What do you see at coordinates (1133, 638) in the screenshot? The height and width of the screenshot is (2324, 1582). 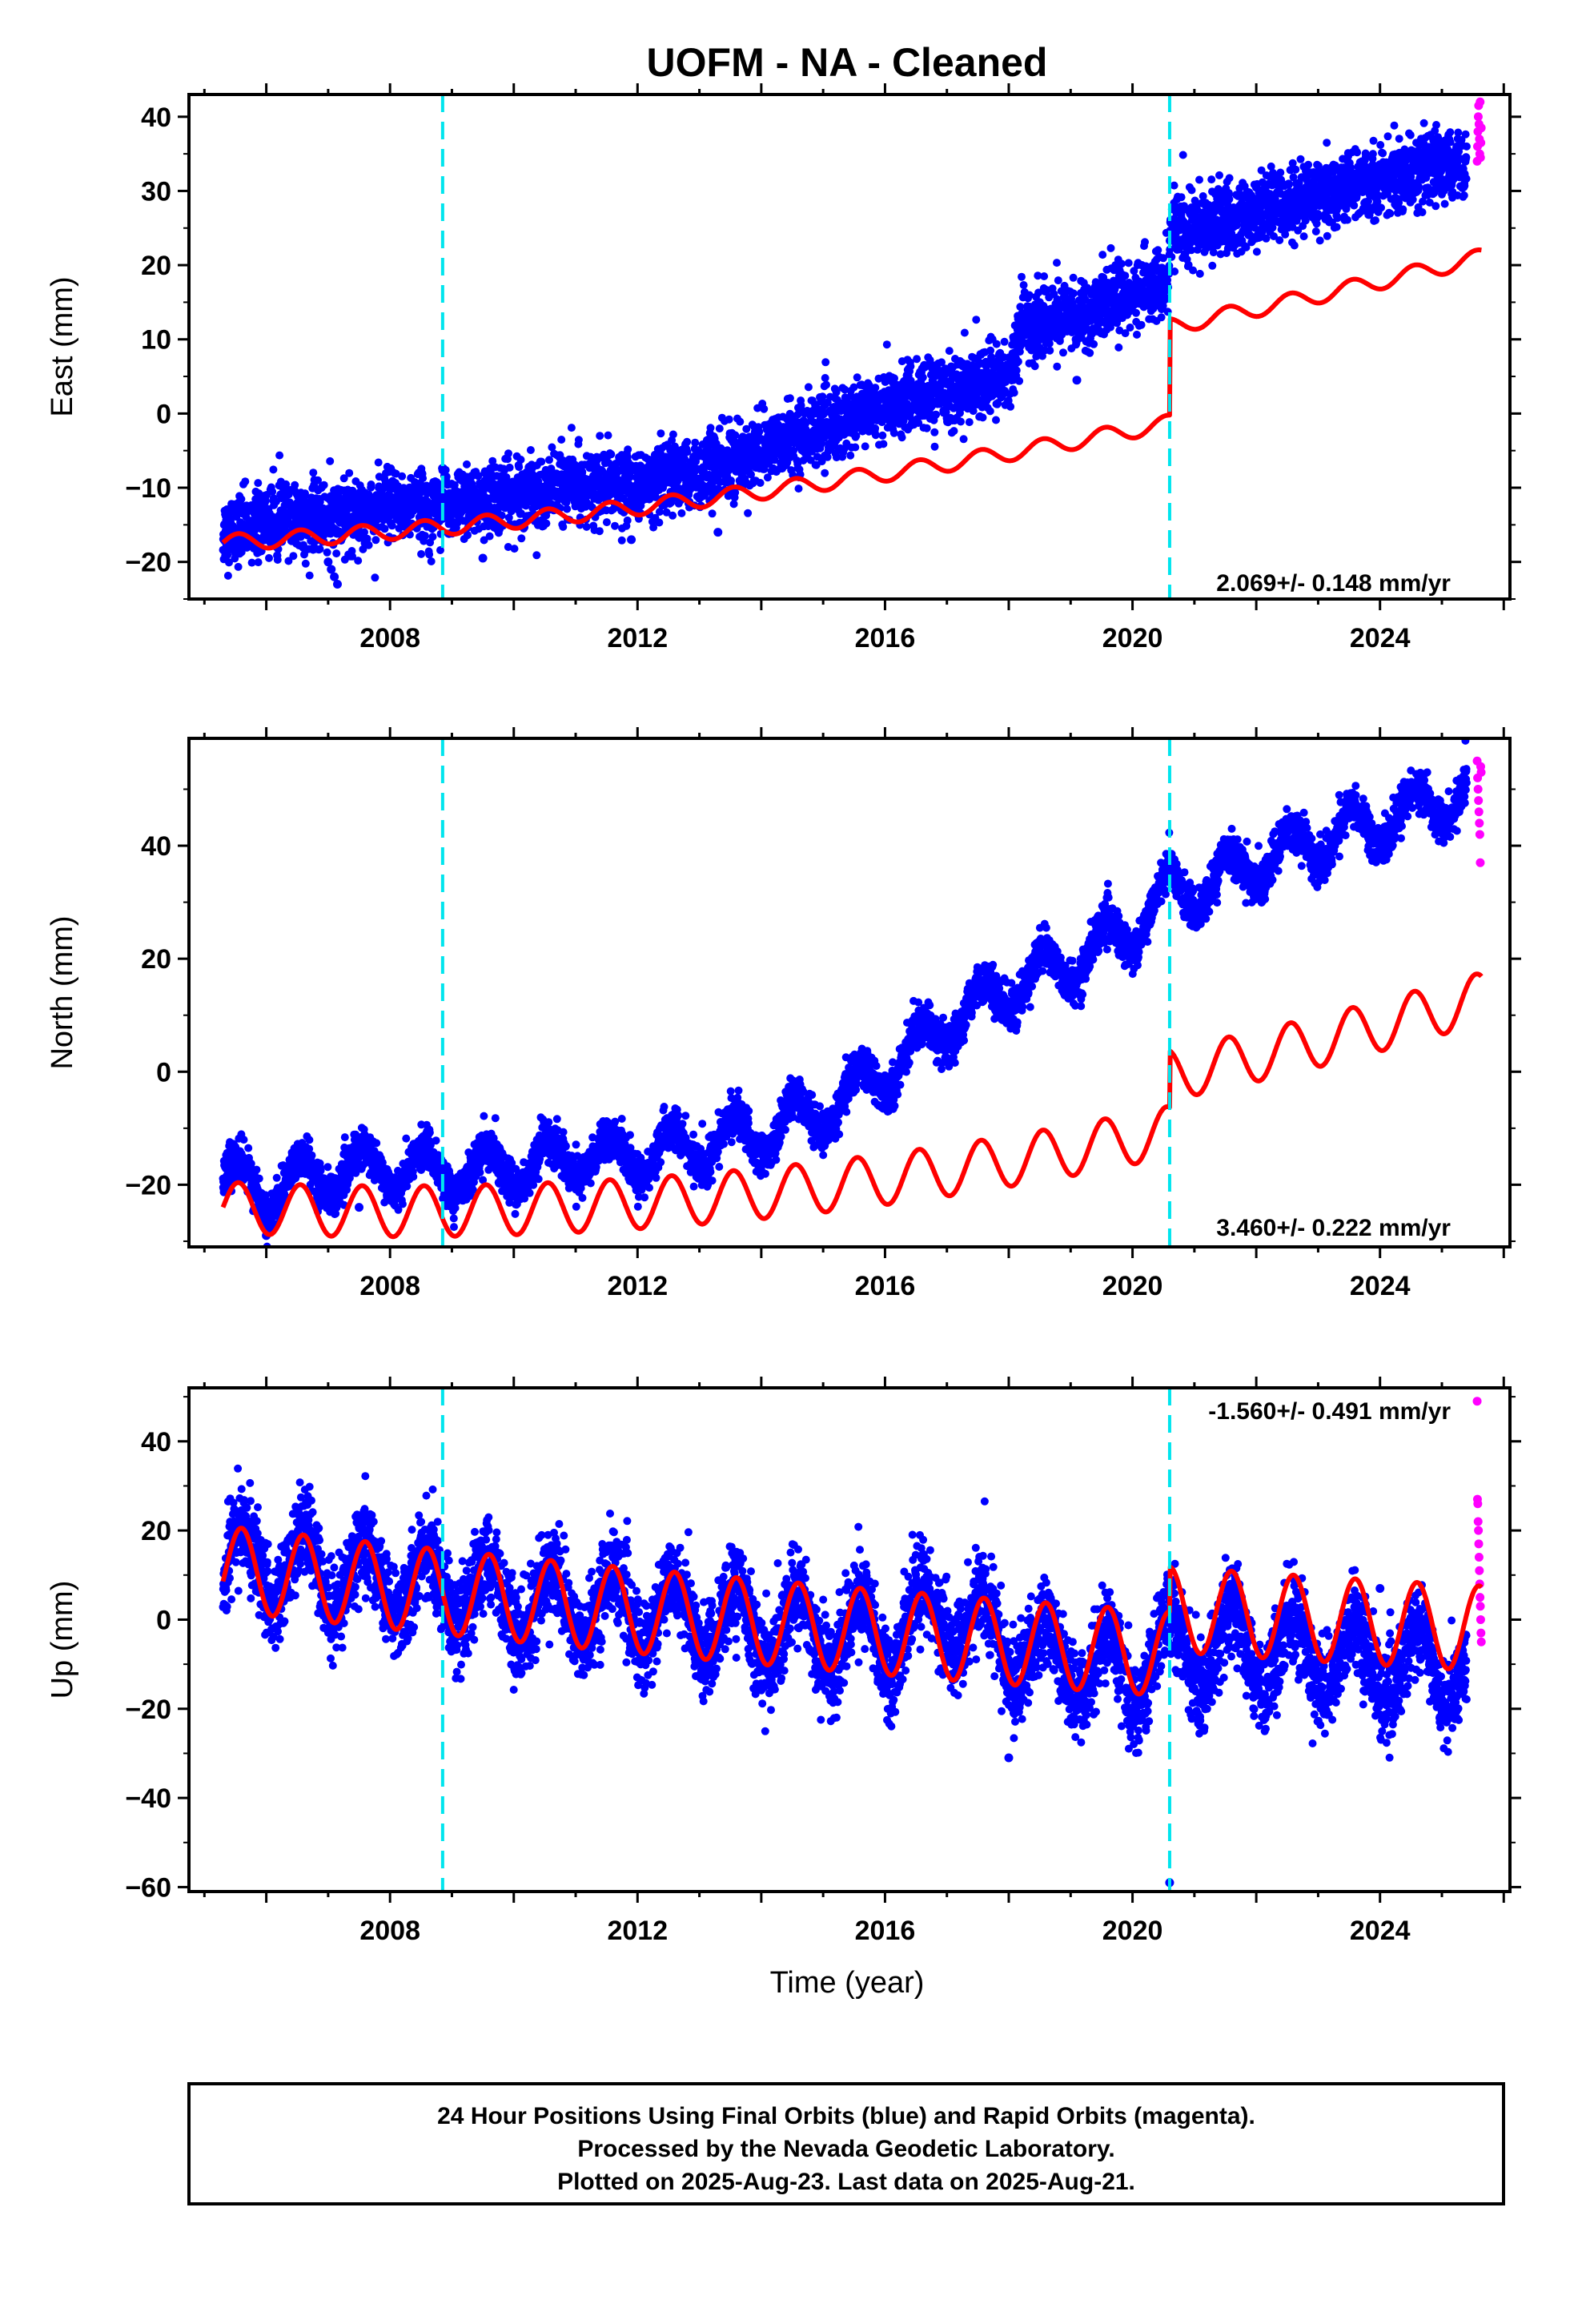 I see `x-tick-label: 2020` at bounding box center [1133, 638].